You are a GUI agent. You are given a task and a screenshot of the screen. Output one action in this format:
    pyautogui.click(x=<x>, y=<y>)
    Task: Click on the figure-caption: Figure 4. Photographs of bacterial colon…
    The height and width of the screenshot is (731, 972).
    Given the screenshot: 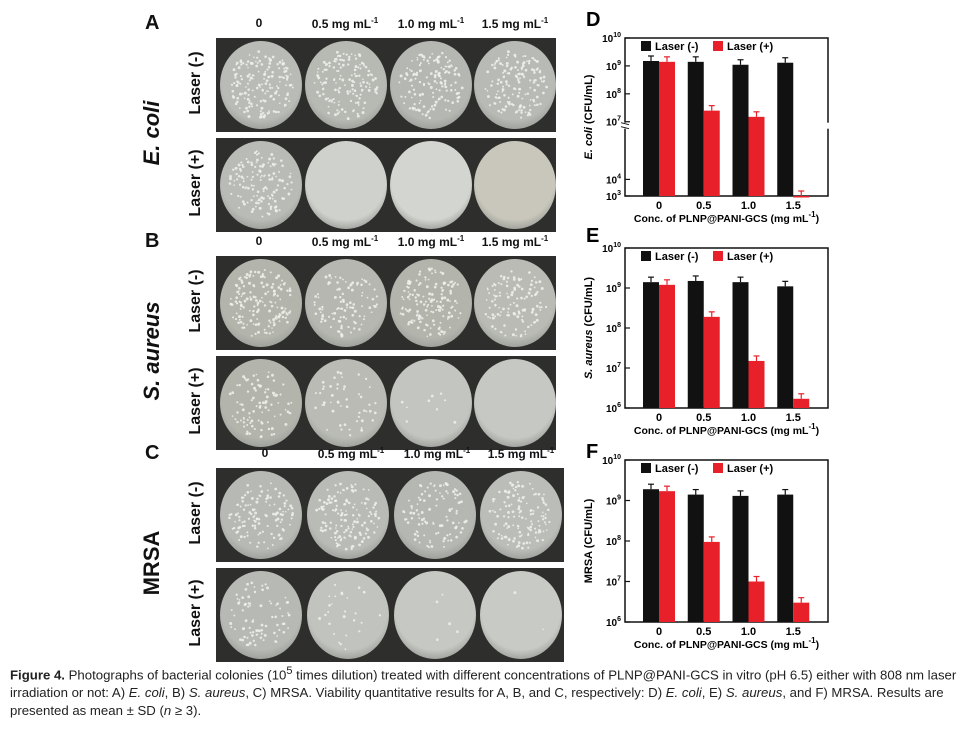 What is the action you would take?
    pyautogui.click(x=483, y=692)
    